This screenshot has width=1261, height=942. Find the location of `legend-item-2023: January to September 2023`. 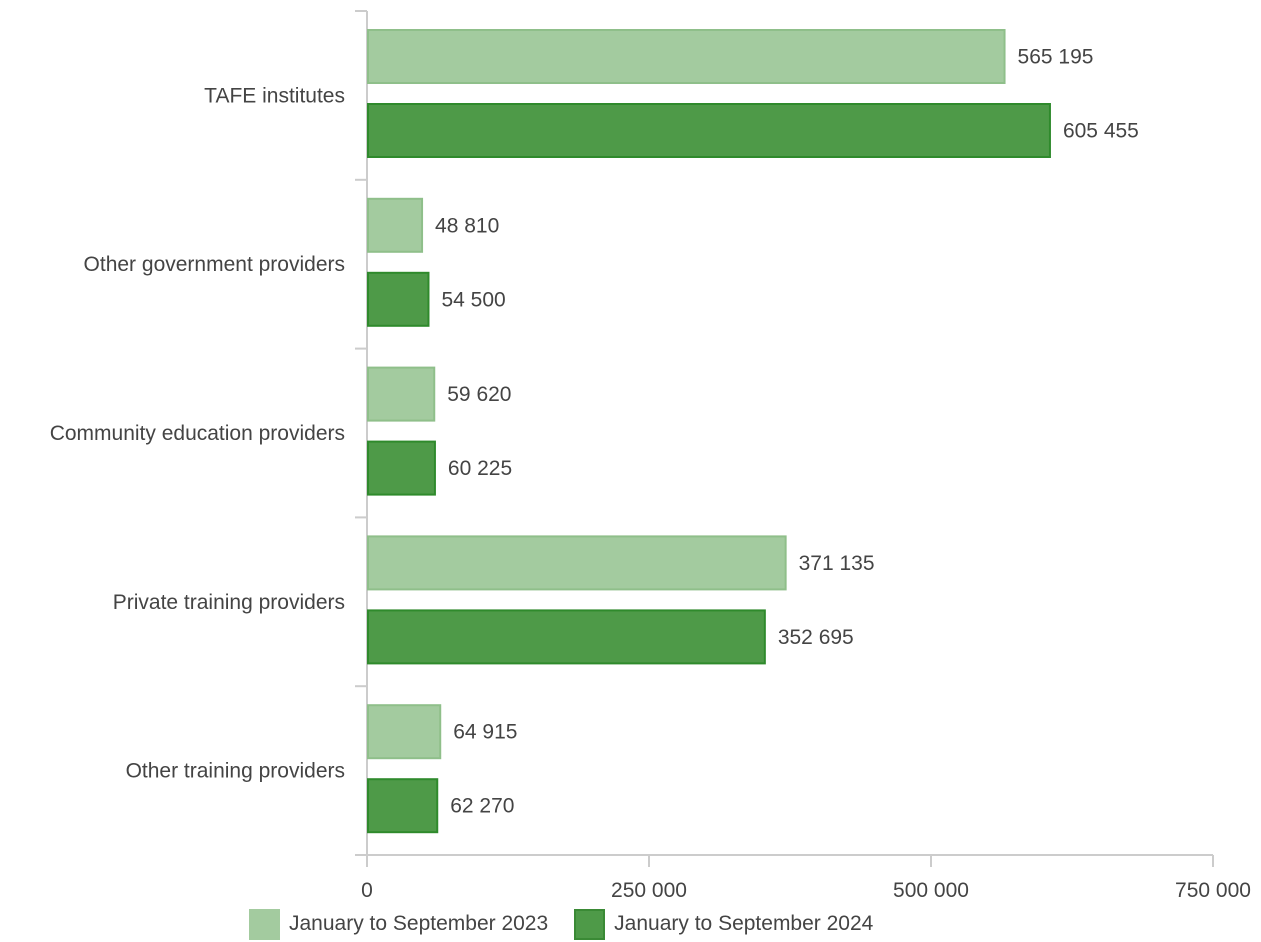

legend-item-2023: January to September 2023 is located at coordinates (399, 924).